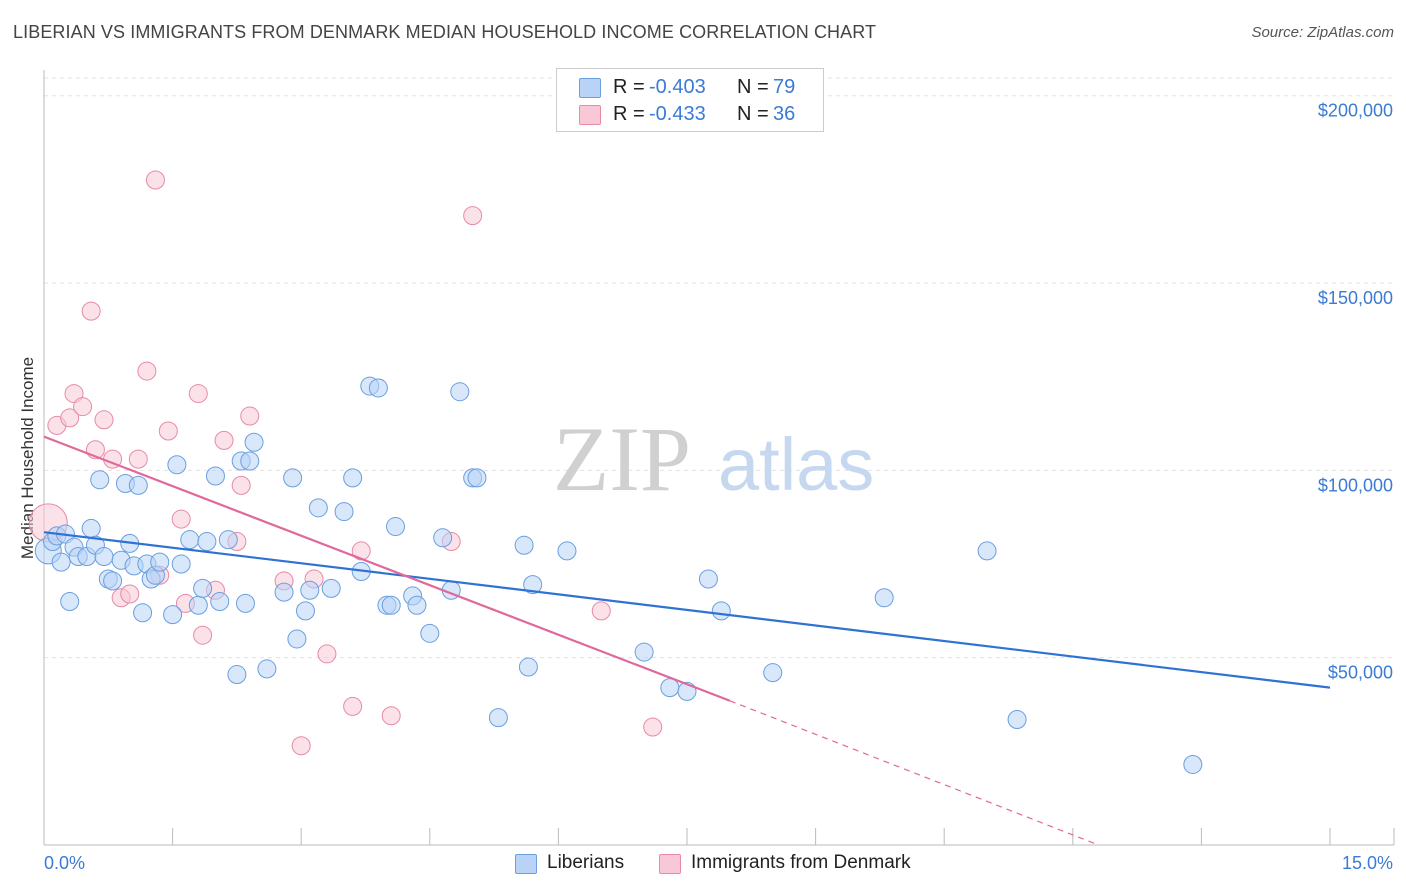  Describe the element at coordinates (586, 862) in the screenshot. I see `bottom-legend-label: Liberians` at that location.